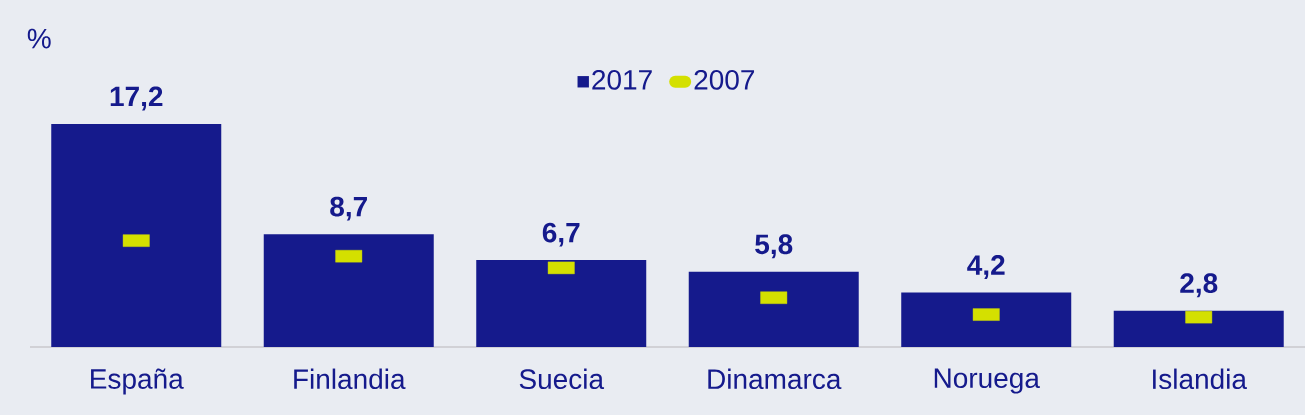 This screenshot has width=1305, height=415. Describe the element at coordinates (348, 208) in the screenshot. I see `data-label: 8,7` at that location.